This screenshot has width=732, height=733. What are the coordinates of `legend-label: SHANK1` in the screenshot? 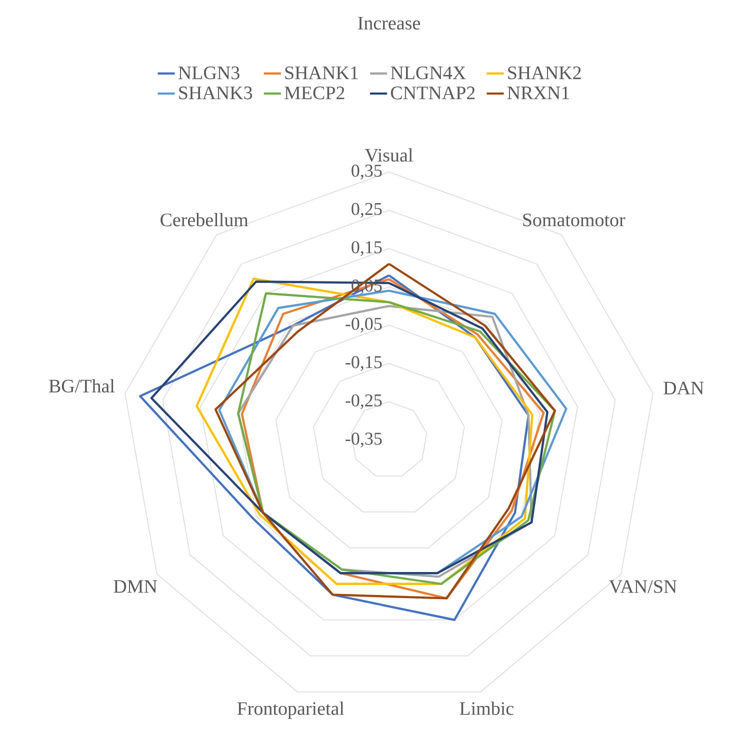 It's located at (321, 73).